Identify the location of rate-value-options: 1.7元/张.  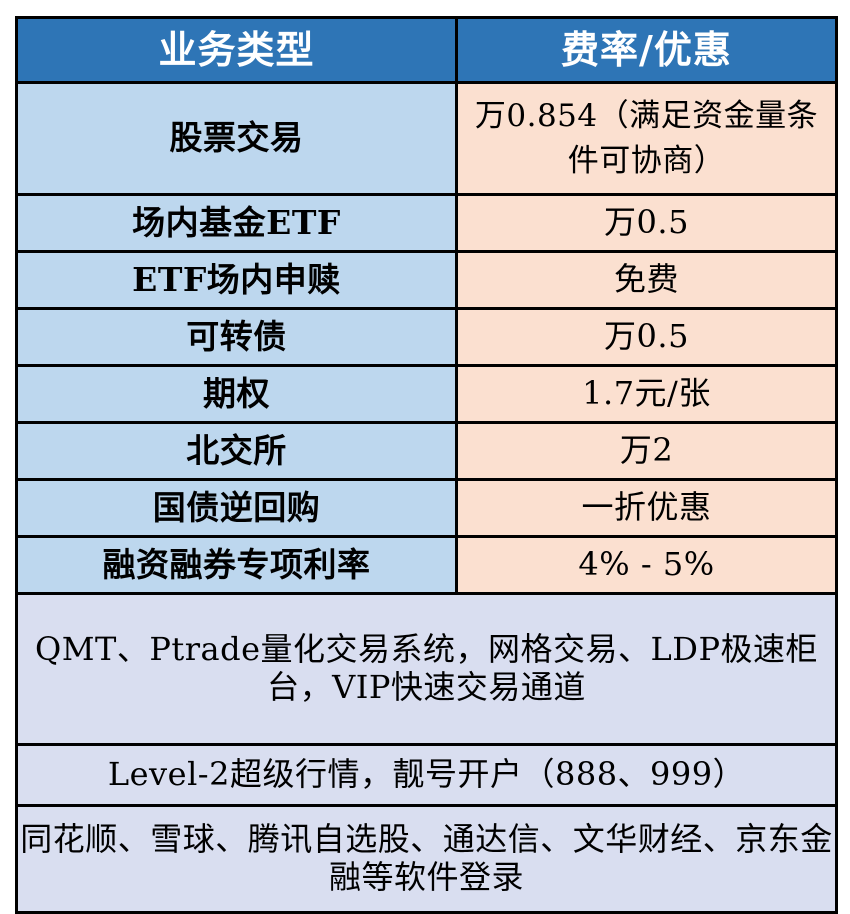
(646, 394).